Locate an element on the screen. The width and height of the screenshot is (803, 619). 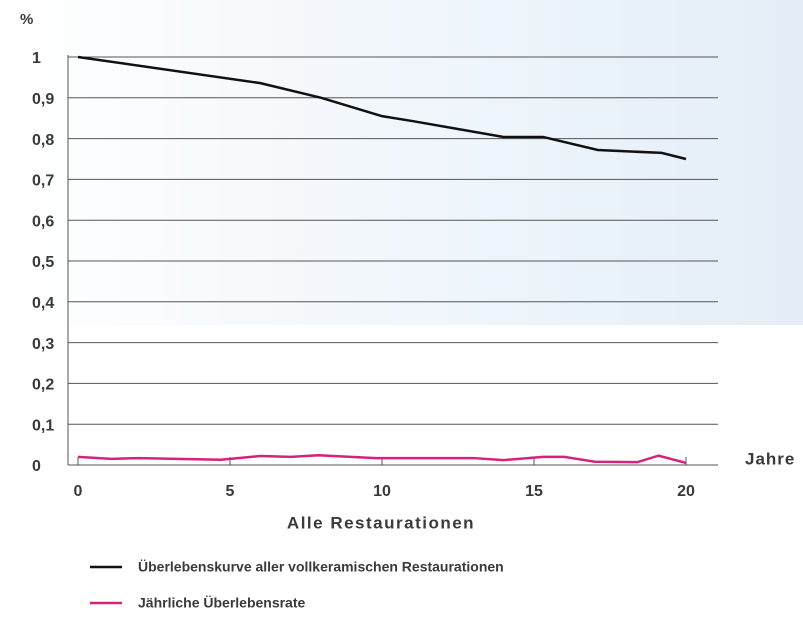
y-tick-label: 0,8 is located at coordinates (43, 140).